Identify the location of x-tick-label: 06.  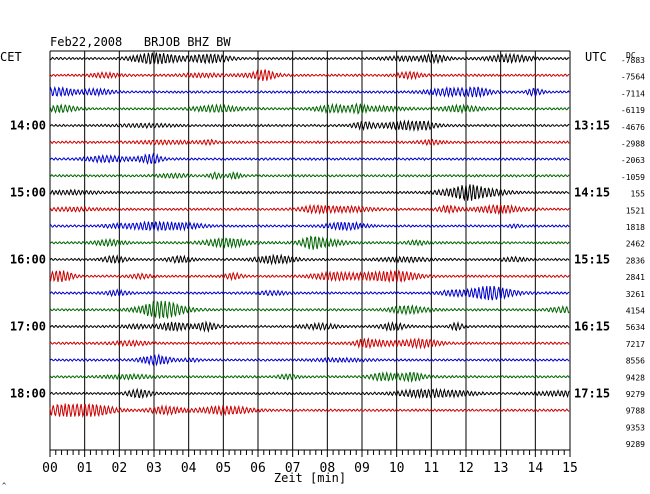
(258, 468).